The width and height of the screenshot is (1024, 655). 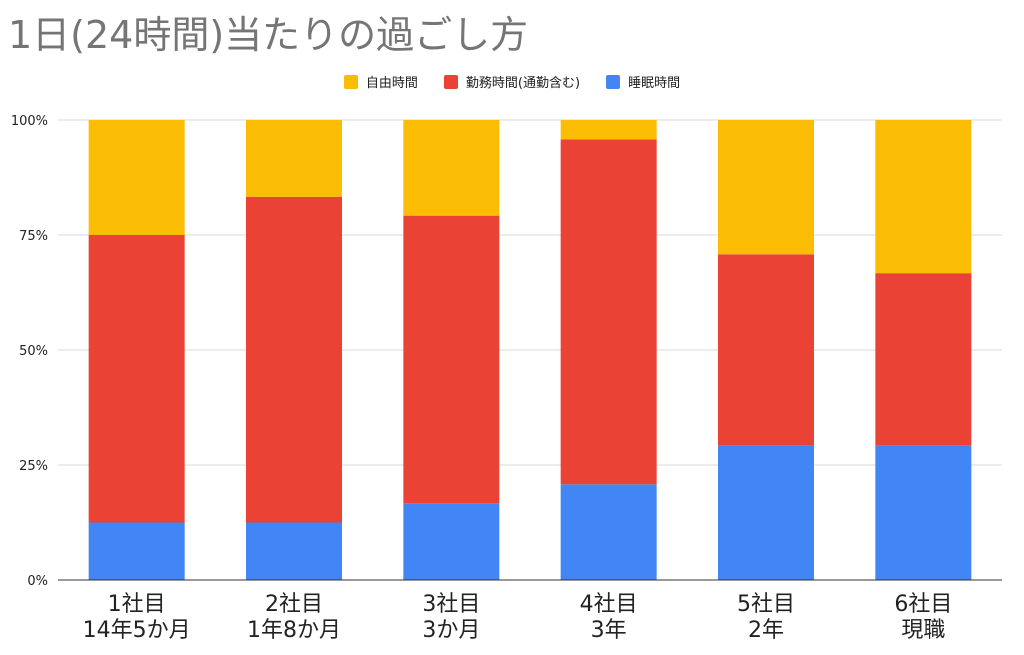 I want to click on x-category-label: 1年8か月, so click(x=294, y=630).